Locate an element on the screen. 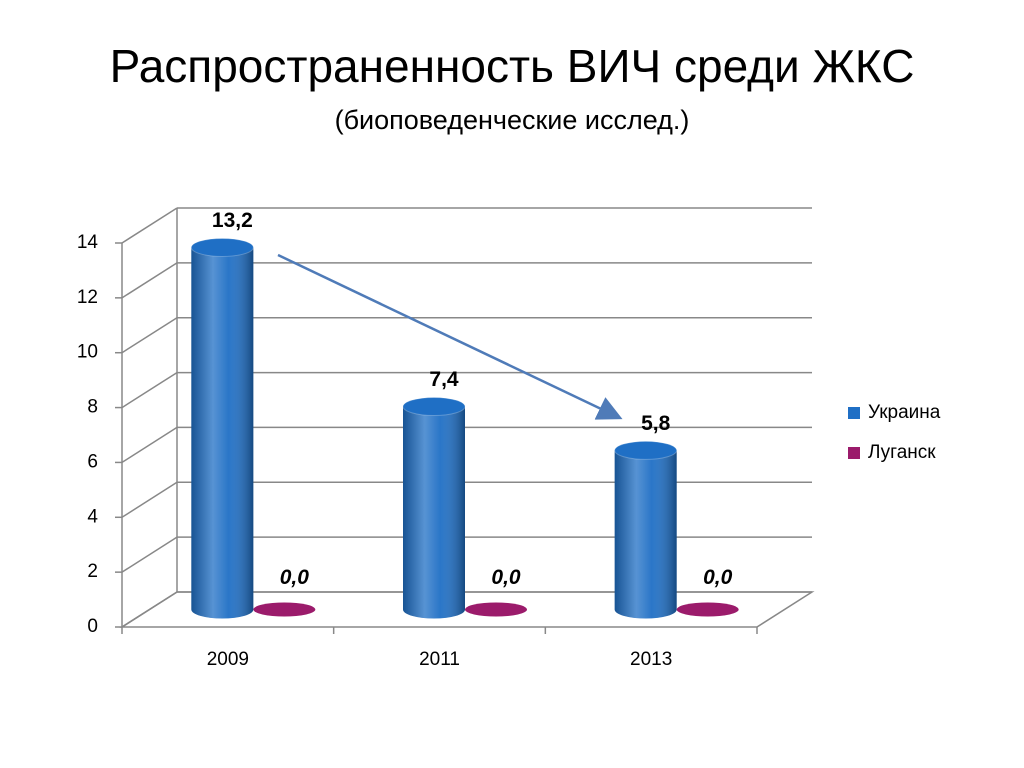  y-tick-label: 8 is located at coordinates (92, 407).